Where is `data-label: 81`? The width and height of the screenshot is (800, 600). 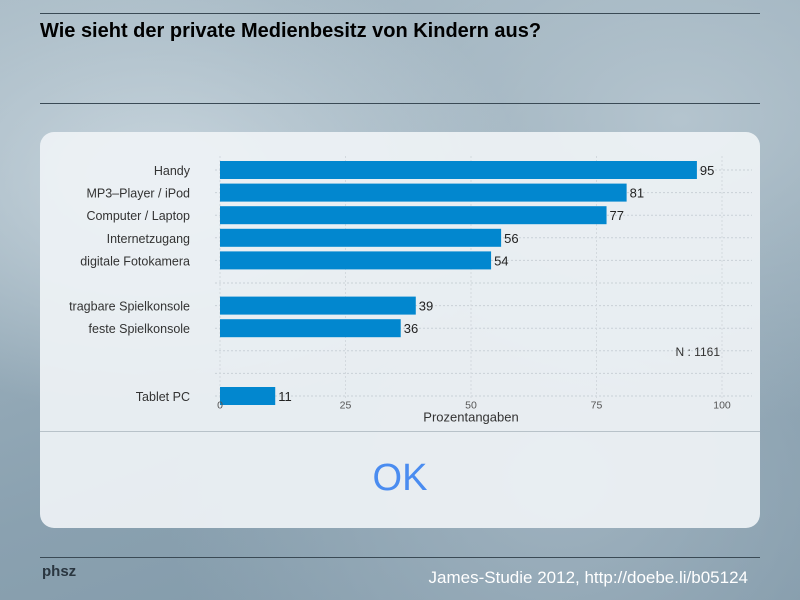
data-label: 81 is located at coordinates (637, 193).